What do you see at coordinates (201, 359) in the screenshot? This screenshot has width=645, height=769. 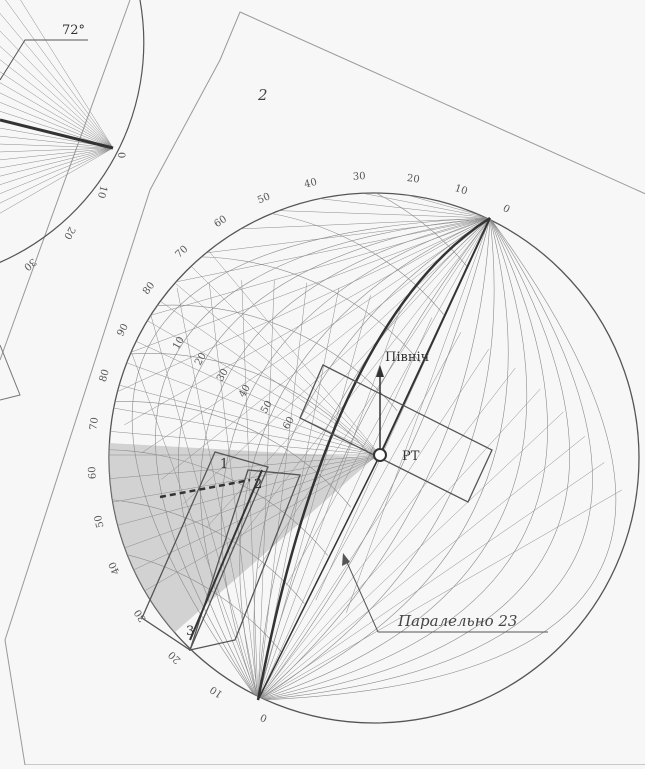 I see `inner-tick-label: 20` at bounding box center [201, 359].